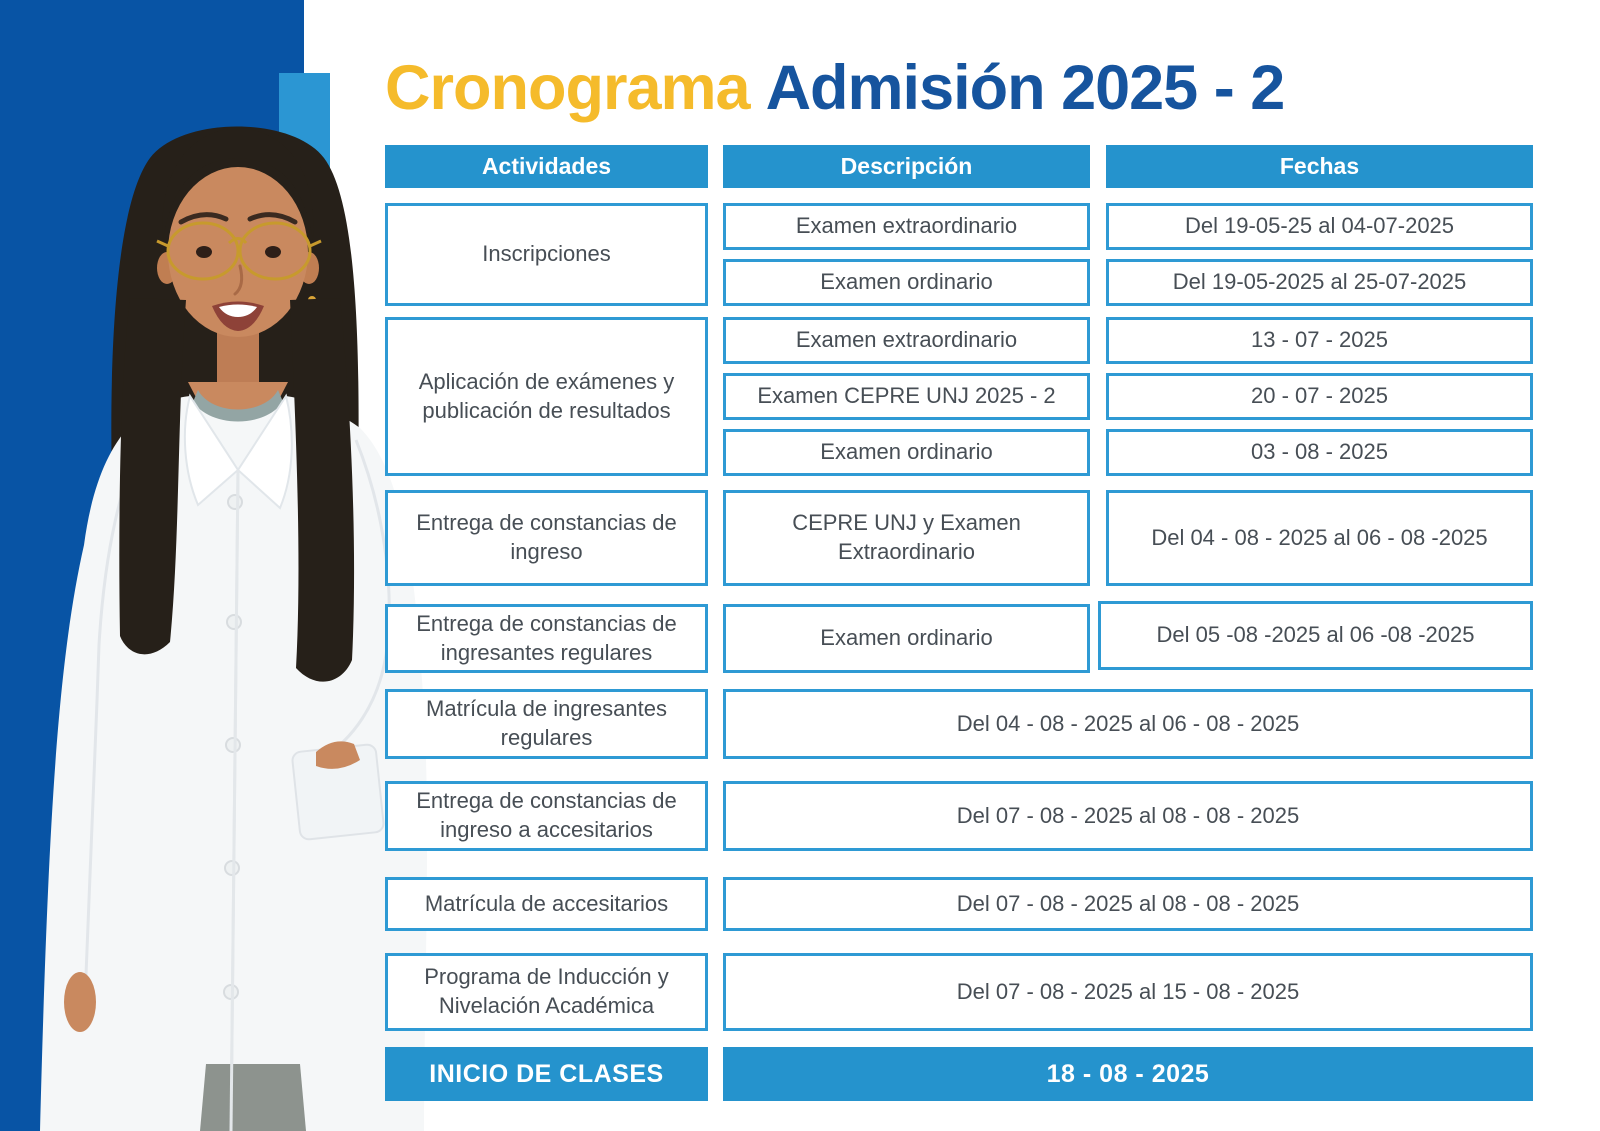 This screenshot has width=1600, height=1131. I want to click on activity-cell: Inscripciones, so click(546, 254).